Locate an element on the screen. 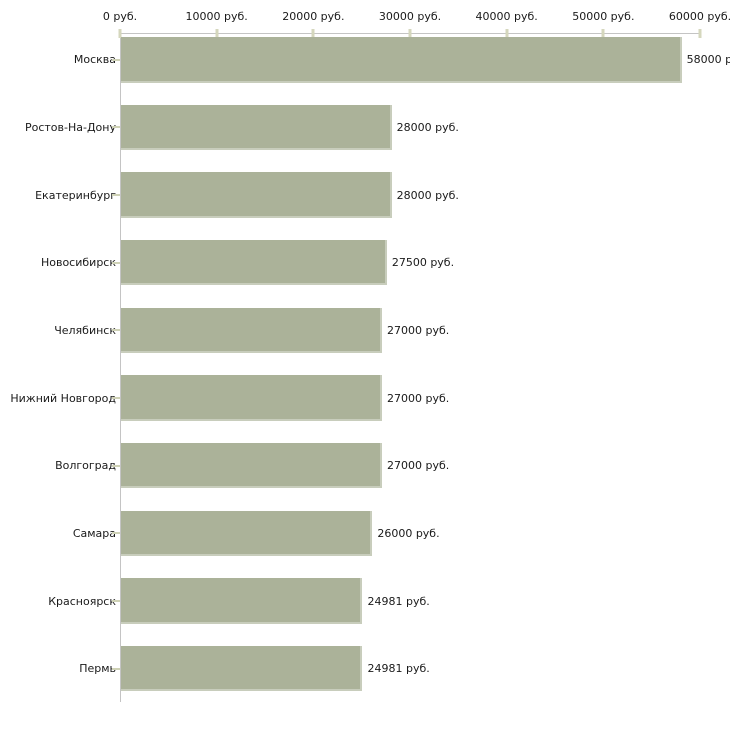 Image resolution: width=730 pixels, height=730 pixels. category-label: Москва is located at coordinates (94, 60).